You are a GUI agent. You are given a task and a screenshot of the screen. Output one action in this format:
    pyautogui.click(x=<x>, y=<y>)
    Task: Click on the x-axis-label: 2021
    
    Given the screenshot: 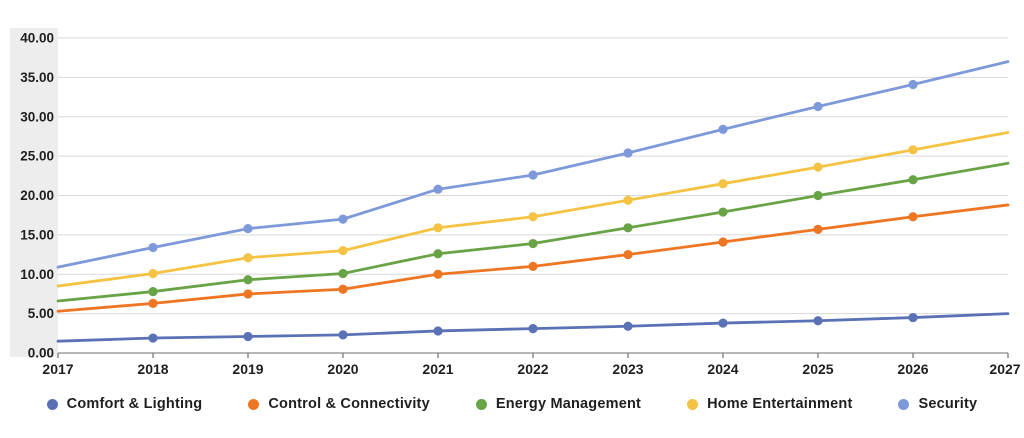 What is the action you would take?
    pyautogui.click(x=437, y=369)
    